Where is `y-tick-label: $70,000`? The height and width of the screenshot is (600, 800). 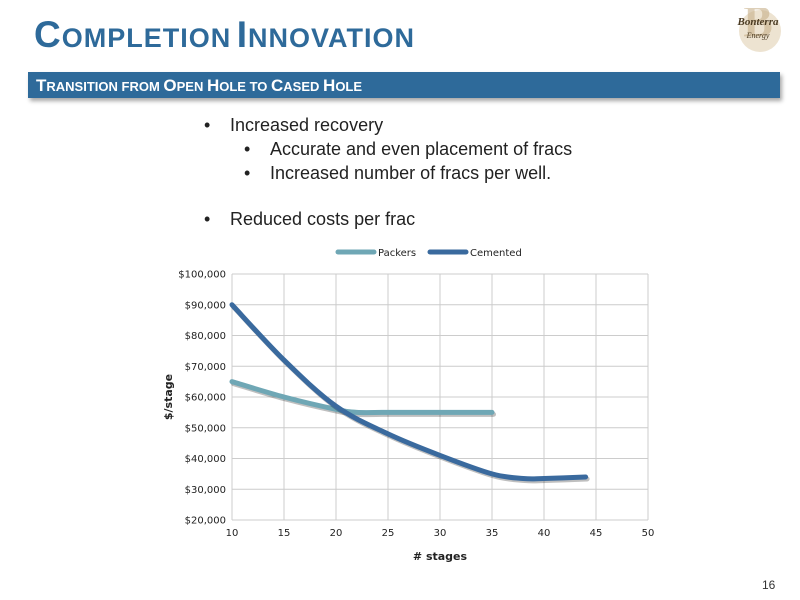 y-tick-label: $70,000 is located at coordinates (205, 367).